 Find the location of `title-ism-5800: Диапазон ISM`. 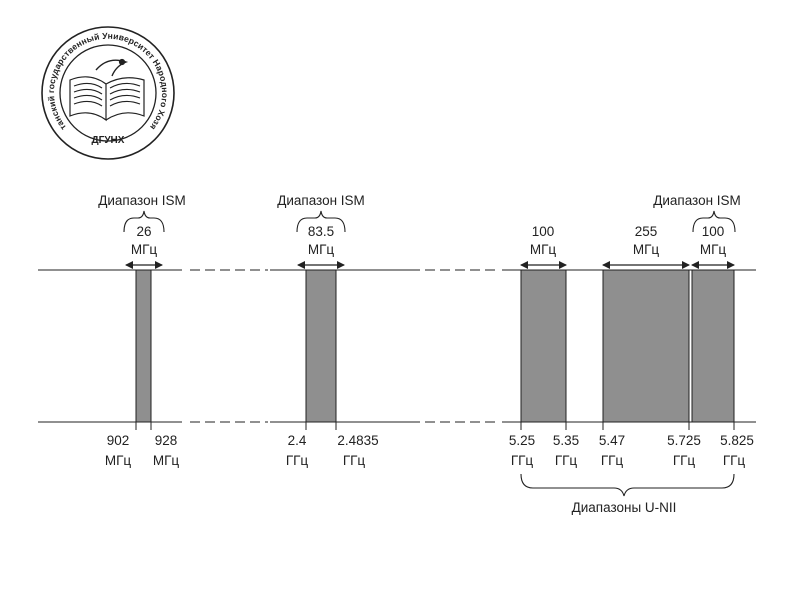

title-ism-5800: Диапазон ISM is located at coordinates (697, 200).